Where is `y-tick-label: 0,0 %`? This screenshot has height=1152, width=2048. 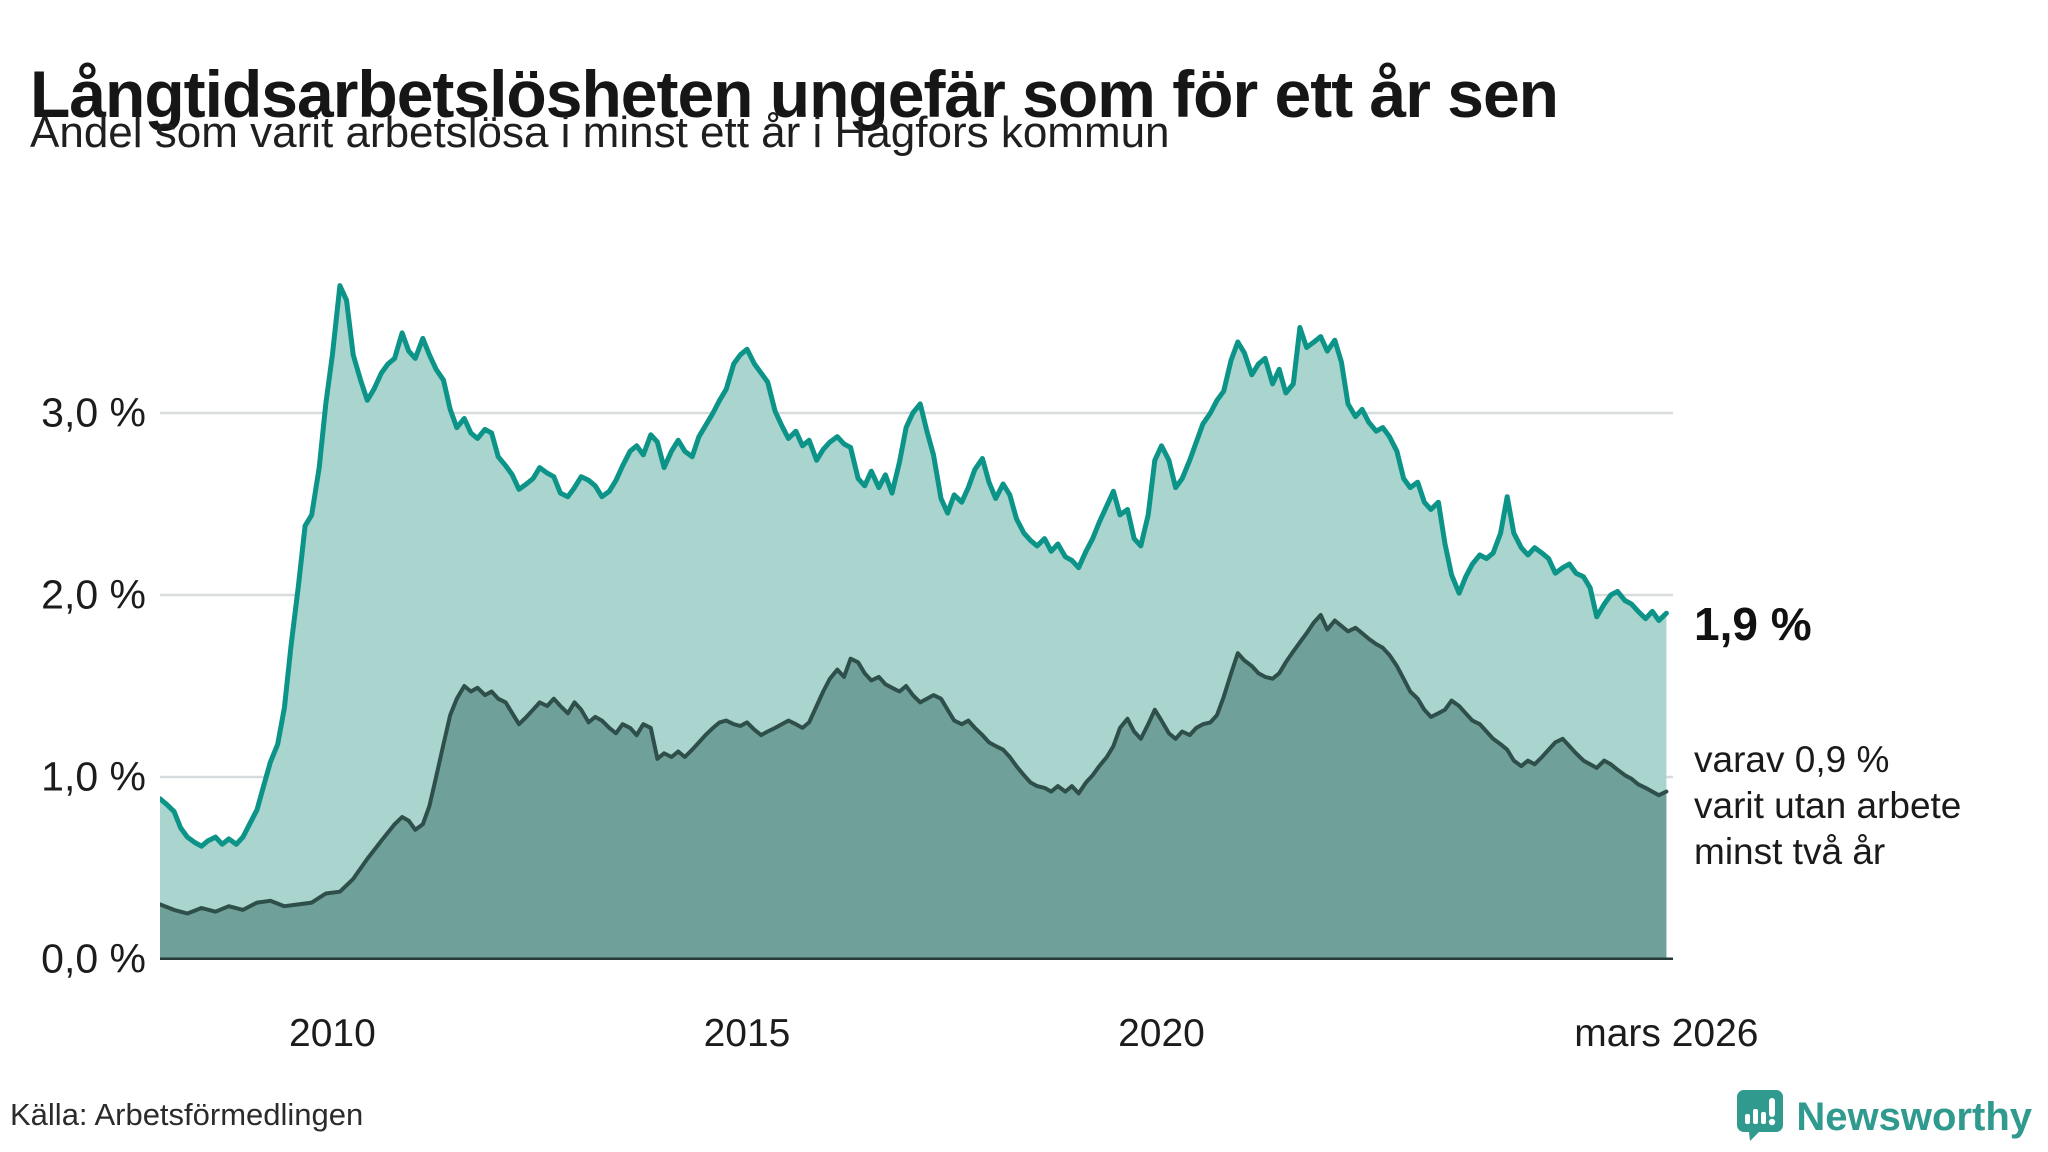
y-tick-label: 0,0 % is located at coordinates (93, 958).